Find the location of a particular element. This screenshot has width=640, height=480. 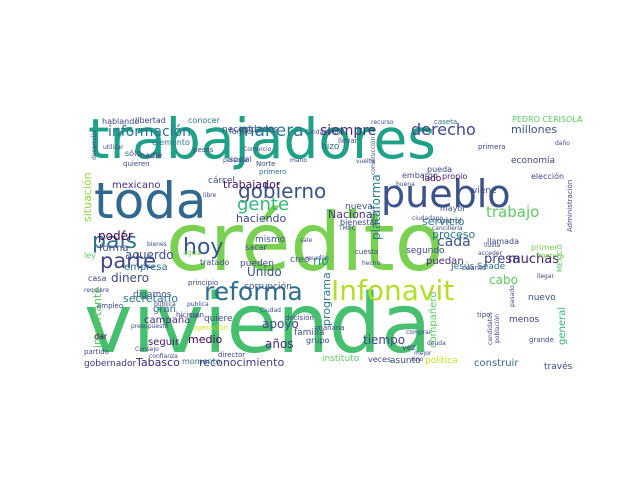

word-cloud-word: información is located at coordinates (149, 132).